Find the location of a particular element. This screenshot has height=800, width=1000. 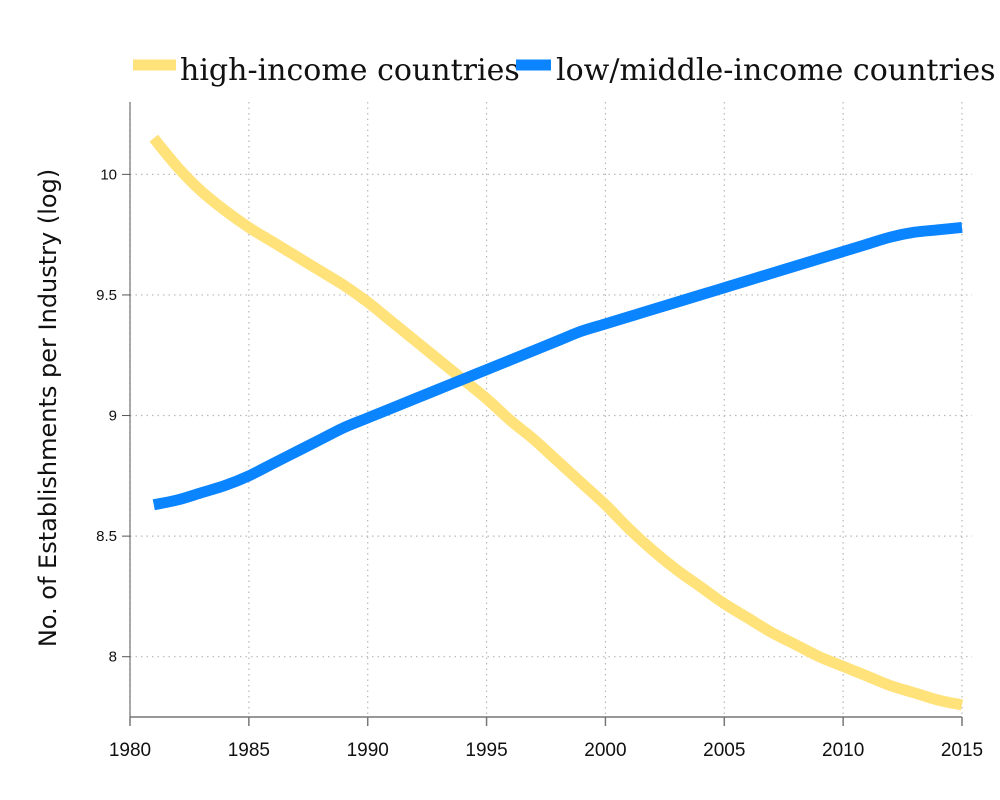

x-tick-label-1995: 1995 is located at coordinates (486, 750).